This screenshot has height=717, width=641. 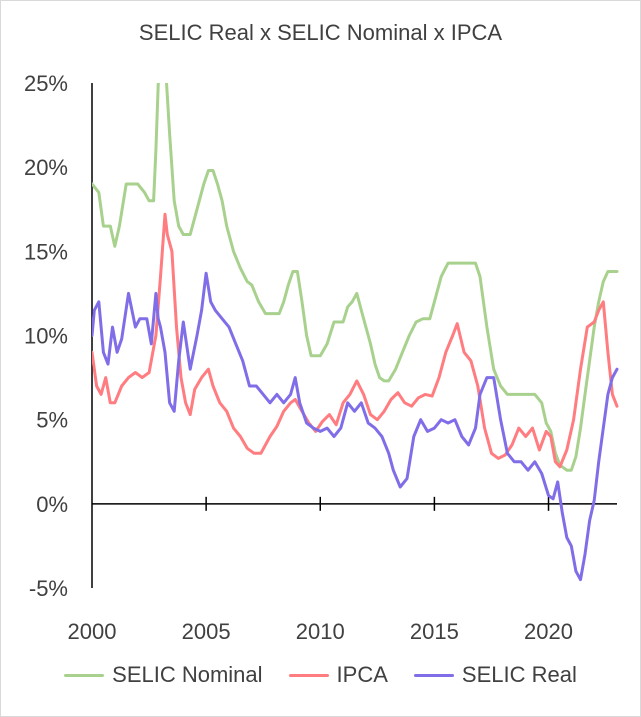 What do you see at coordinates (48, 588) in the screenshot?
I see `y-tick-label: -5%` at bounding box center [48, 588].